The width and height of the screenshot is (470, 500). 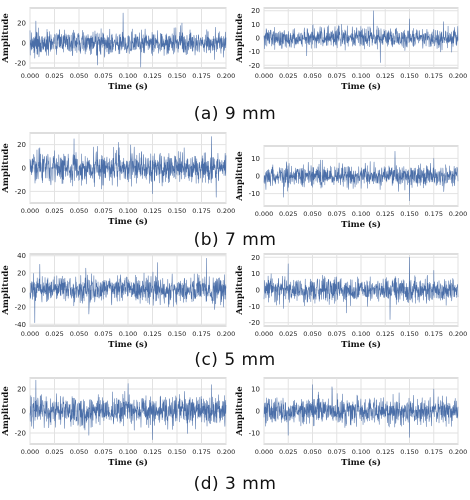 I want to click on y-tick-label: 40, so click(x=21, y=256).